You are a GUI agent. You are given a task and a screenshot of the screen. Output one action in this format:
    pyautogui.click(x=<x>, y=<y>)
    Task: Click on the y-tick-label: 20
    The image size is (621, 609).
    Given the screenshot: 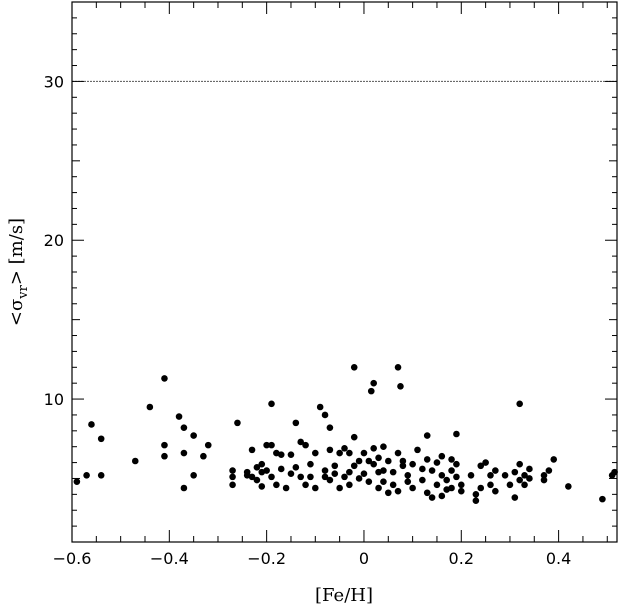 What is the action you would take?
    pyautogui.click(x=54, y=240)
    